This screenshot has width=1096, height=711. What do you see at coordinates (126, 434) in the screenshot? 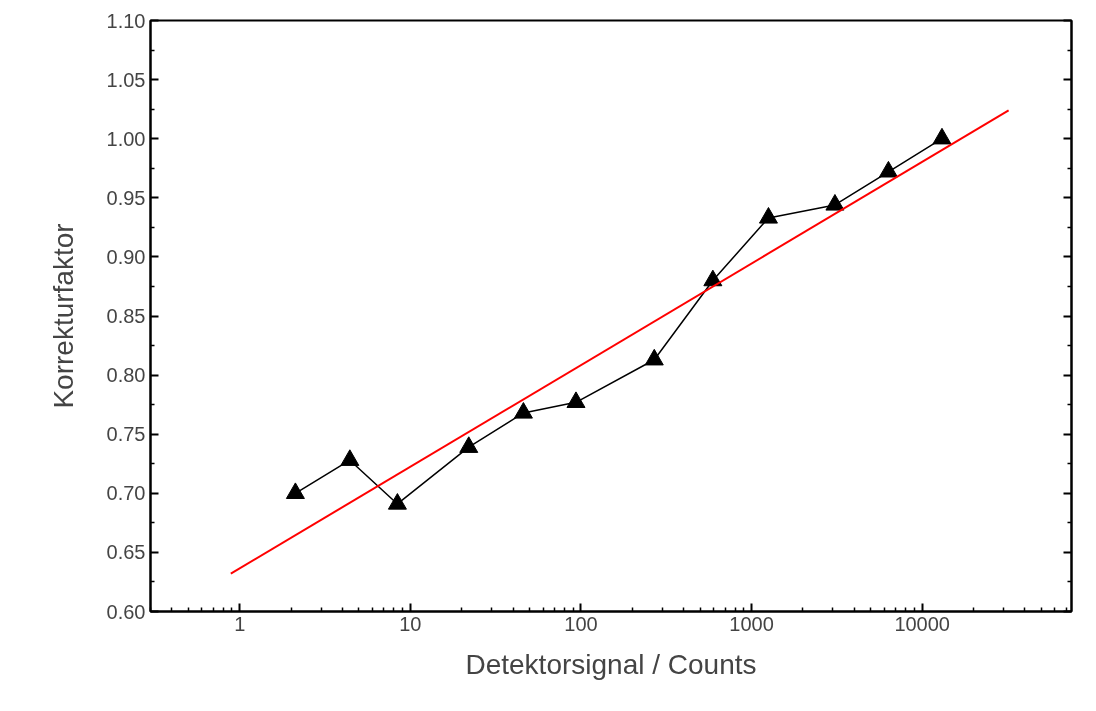
I see `y-tick-label: 0.75` at bounding box center [126, 434].